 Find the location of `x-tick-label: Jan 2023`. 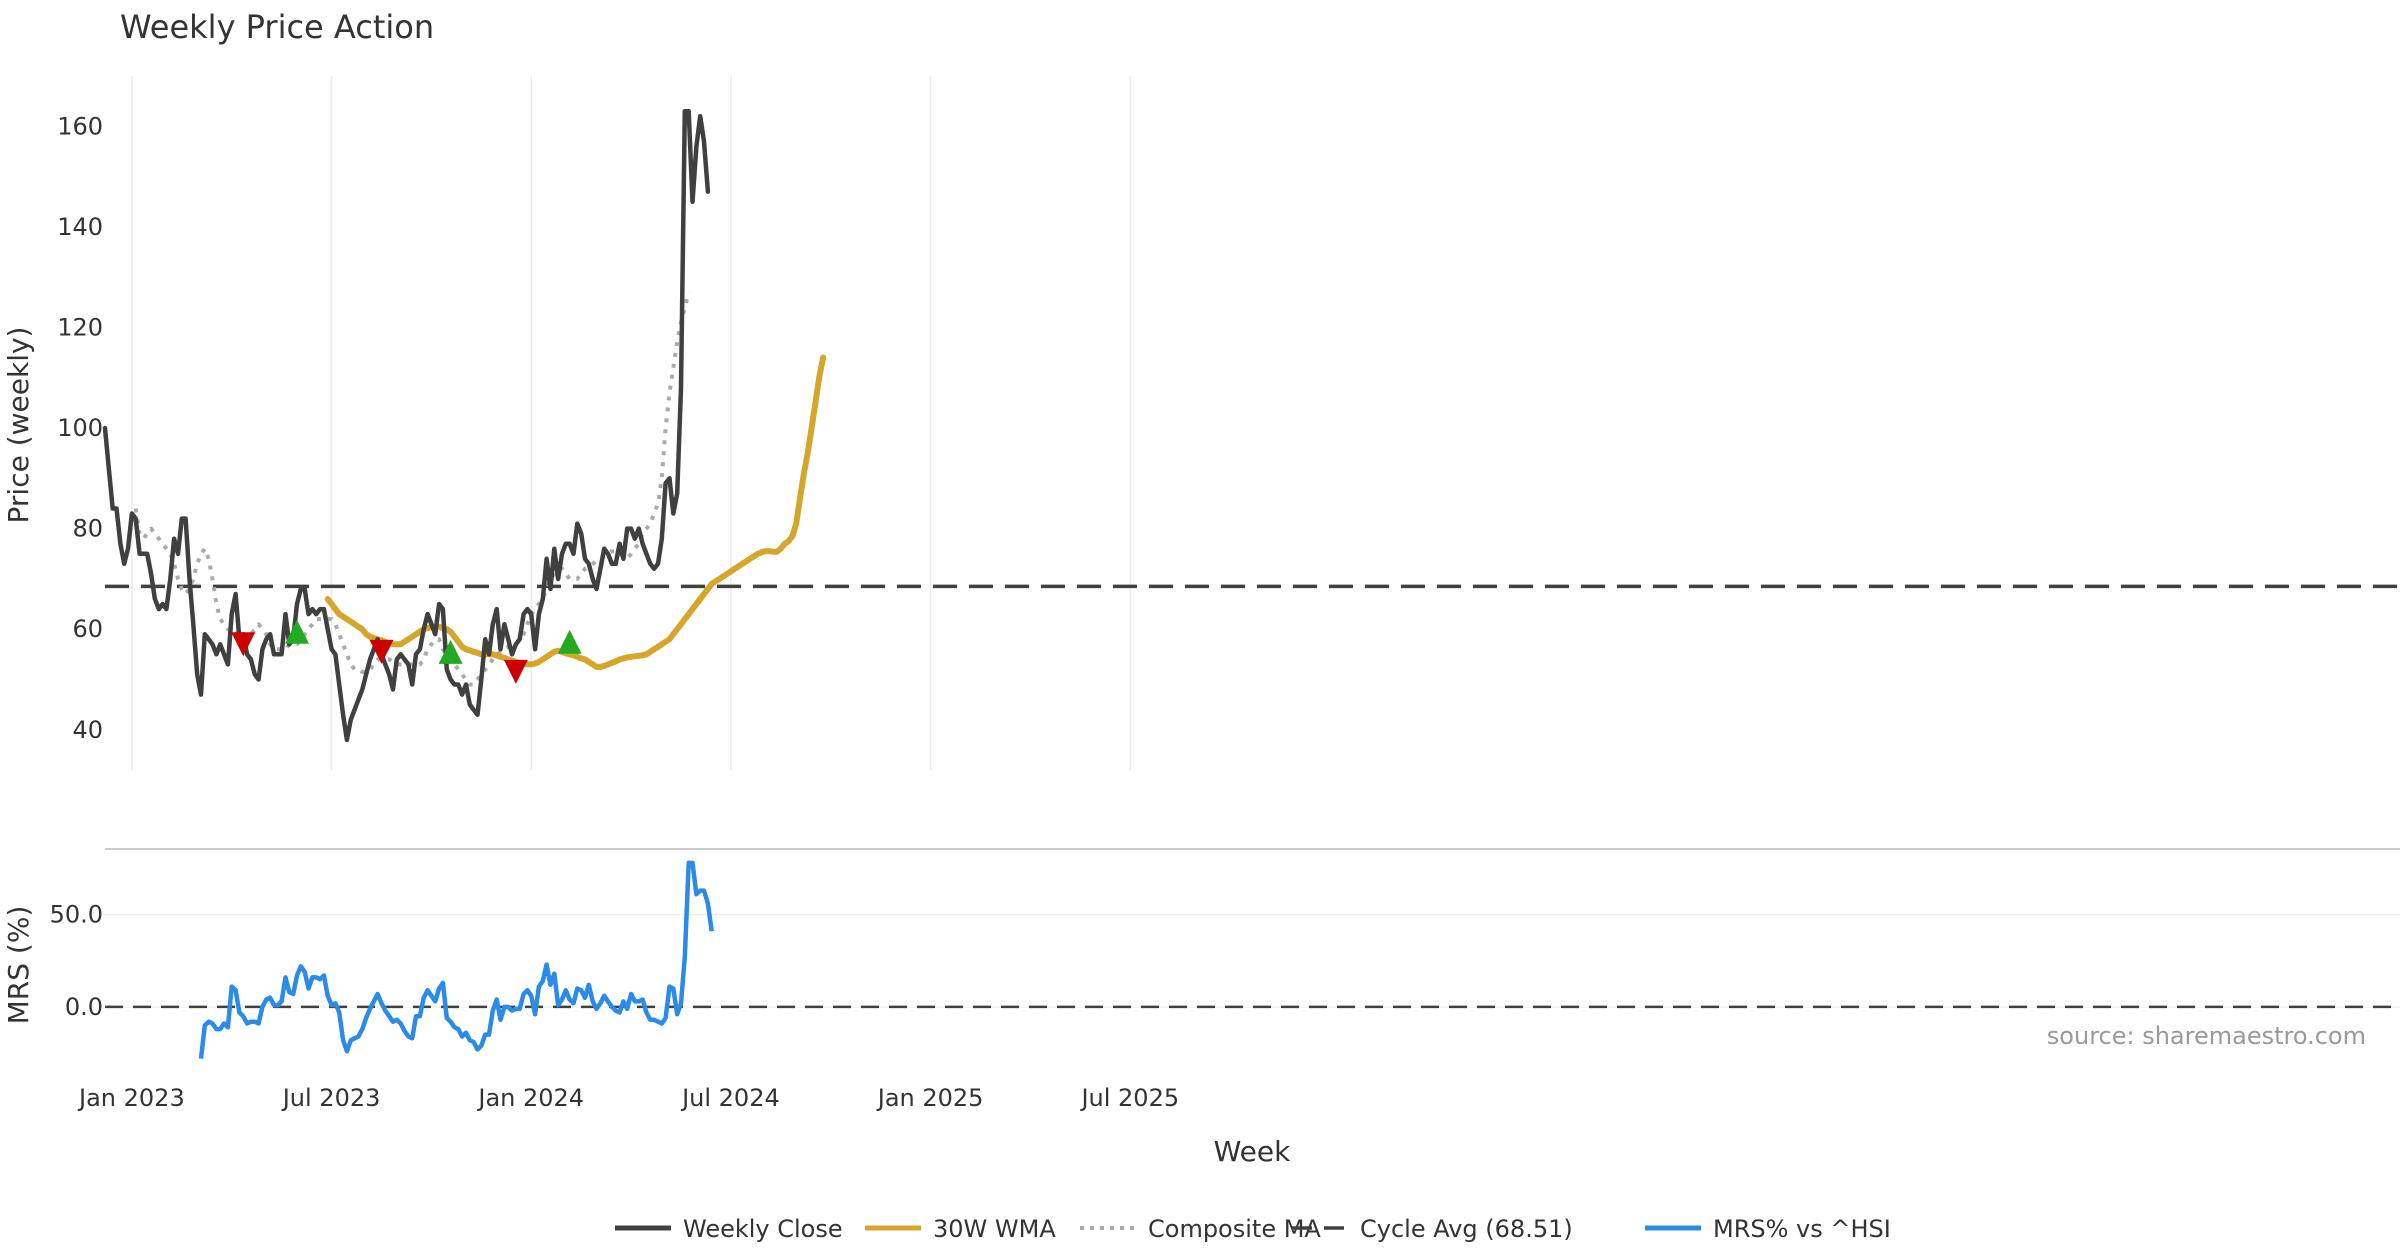

x-tick-label: Jan 2023 is located at coordinates (131, 1098).